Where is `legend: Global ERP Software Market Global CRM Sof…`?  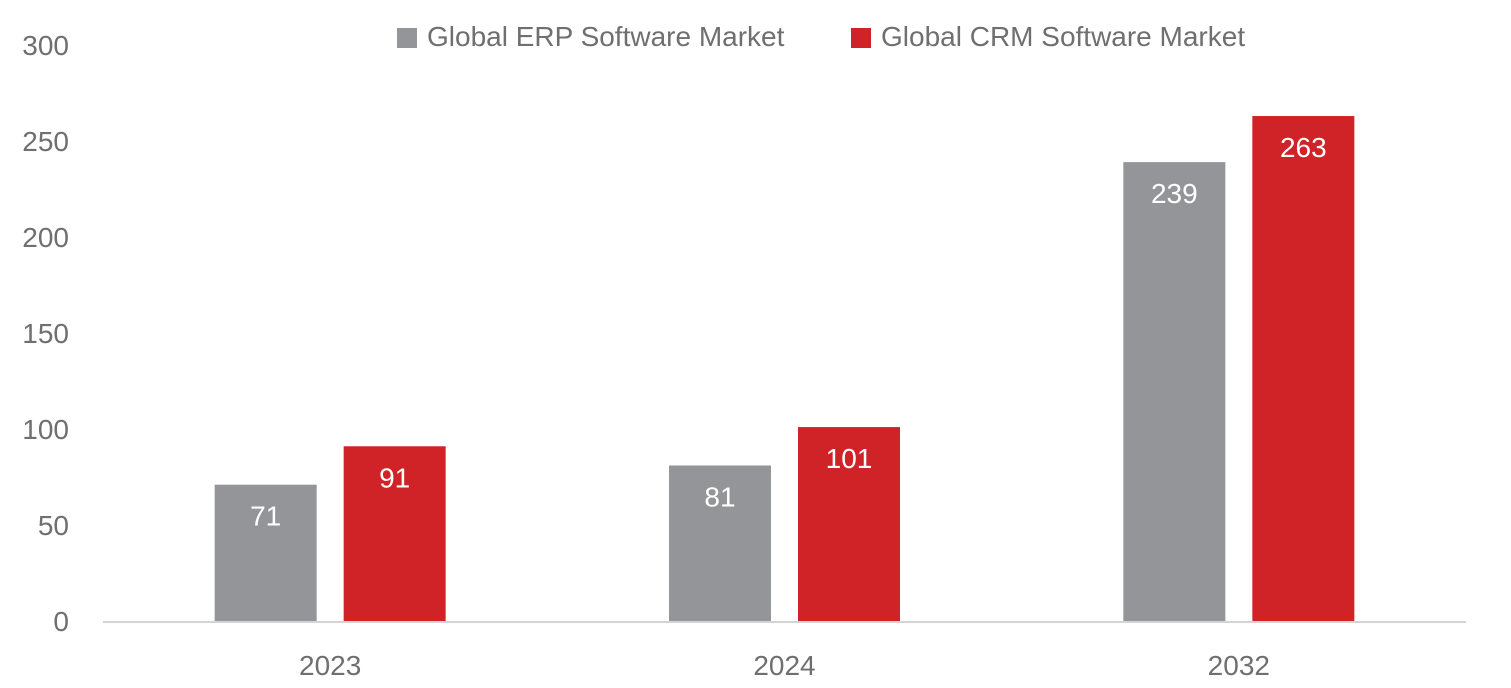 legend: Global ERP Software Market Global CRM Sof… is located at coordinates (821, 36).